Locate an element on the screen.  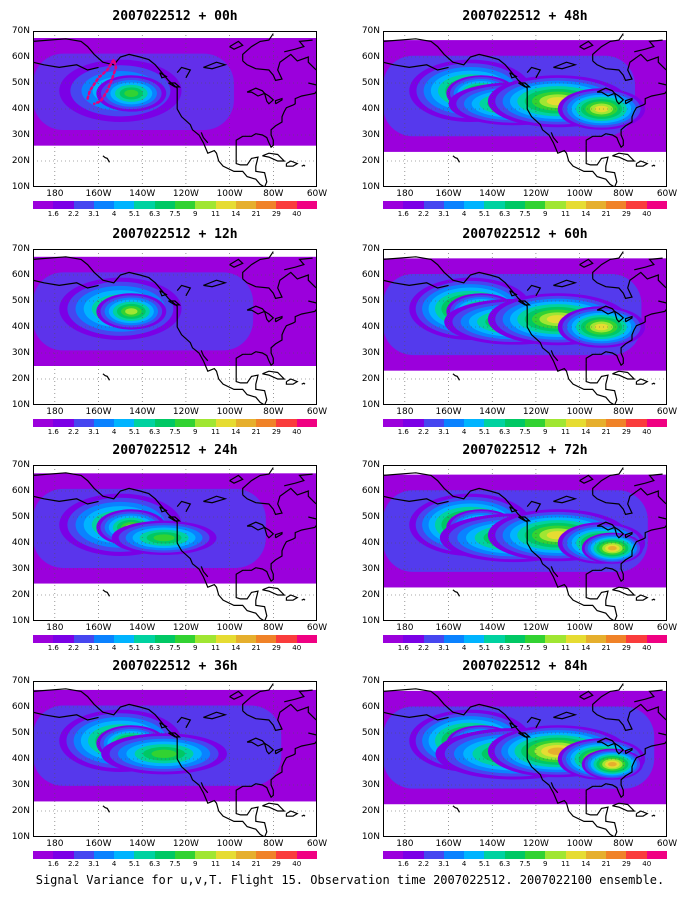
lon-tick-label: 120W is located at coordinates (185, 844).